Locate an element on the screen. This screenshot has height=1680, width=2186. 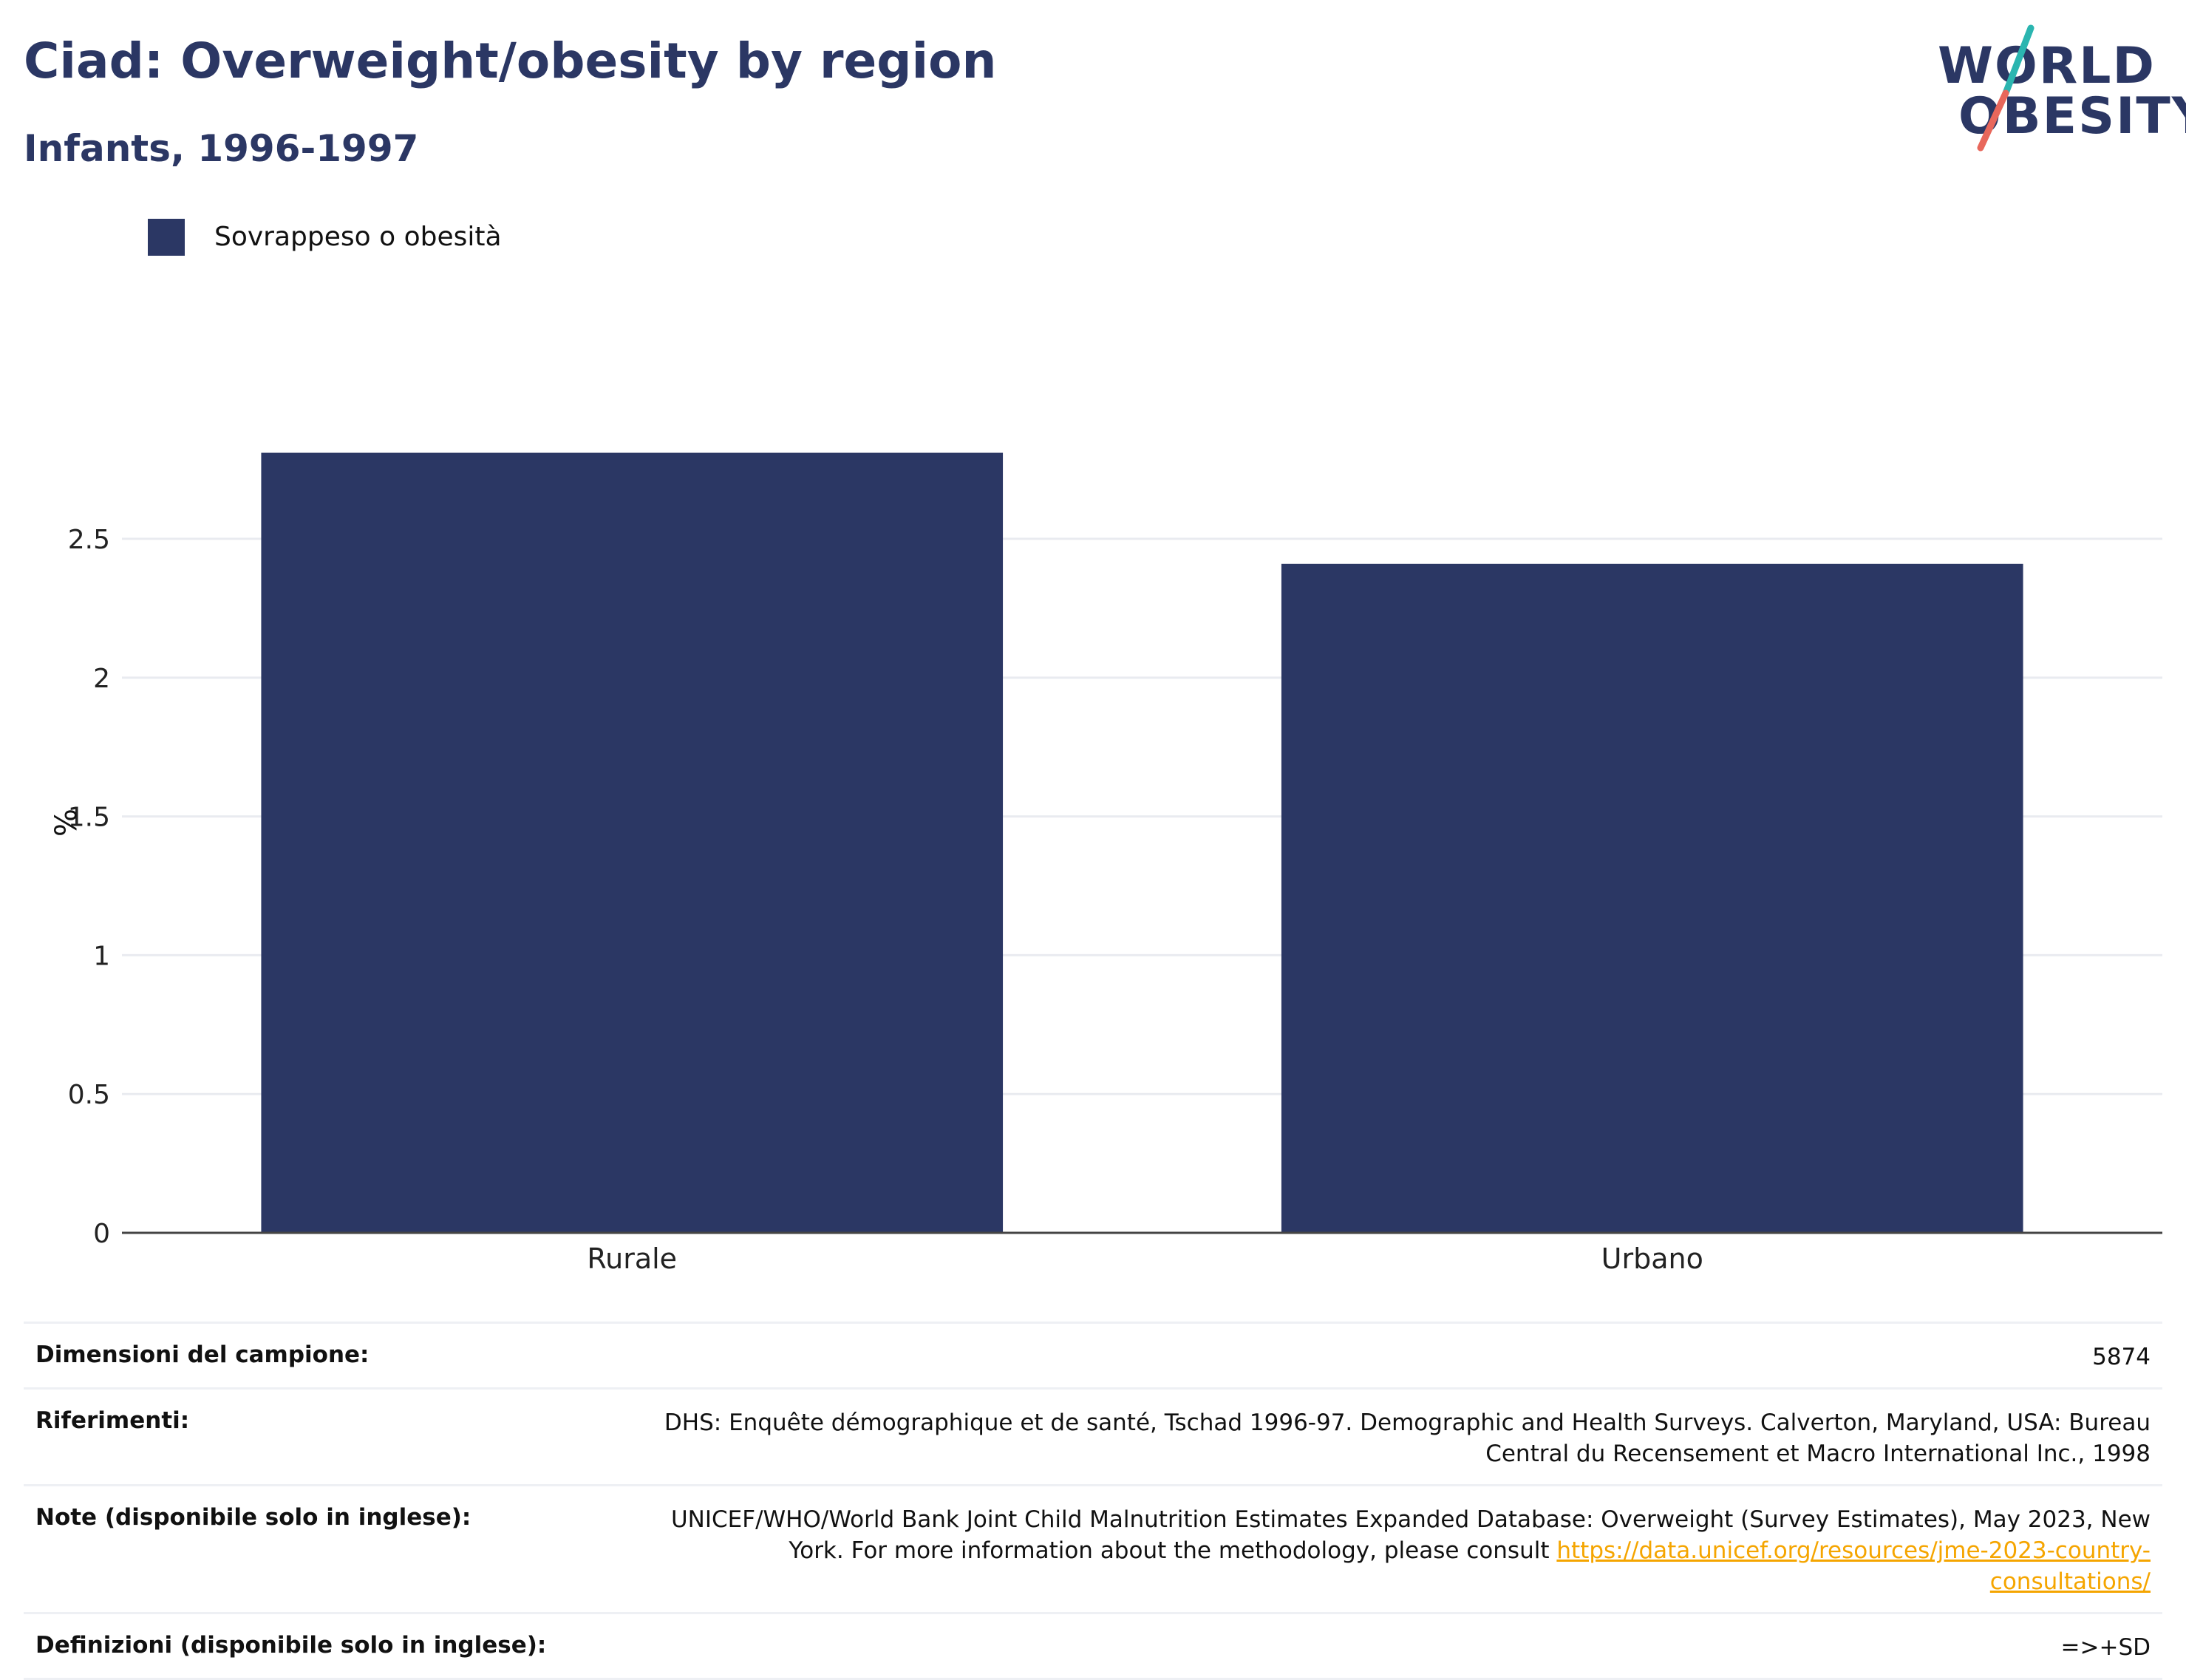
y-tick-label: 1 is located at coordinates (102, 956).